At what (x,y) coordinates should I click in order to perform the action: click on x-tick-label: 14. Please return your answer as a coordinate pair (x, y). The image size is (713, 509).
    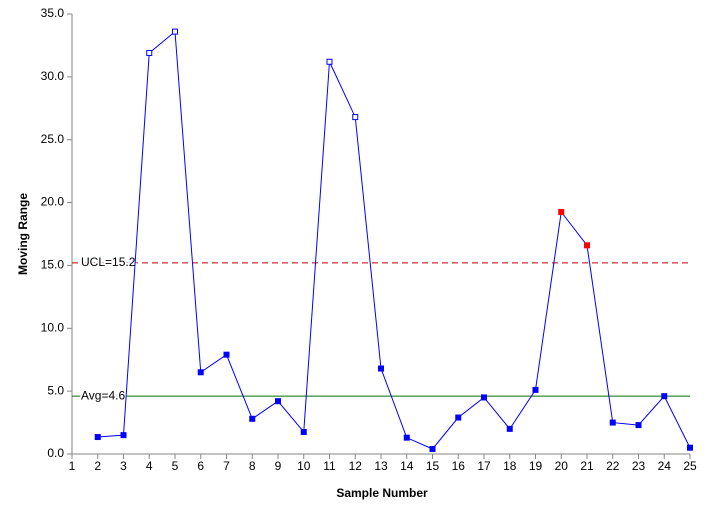
    Looking at the image, I should click on (407, 466).